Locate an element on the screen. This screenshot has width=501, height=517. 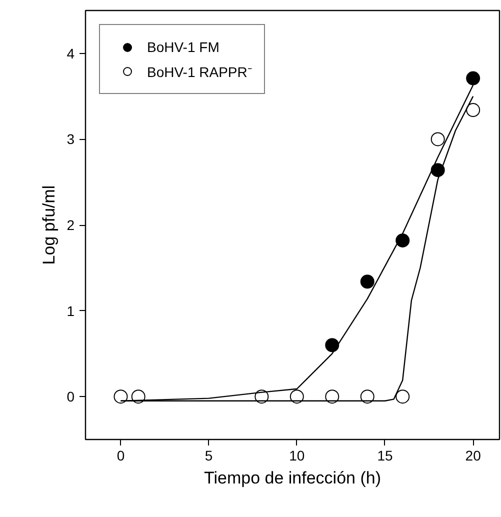
legend-label: BoHV-1 RAPPR⁻ is located at coordinates (199, 71).